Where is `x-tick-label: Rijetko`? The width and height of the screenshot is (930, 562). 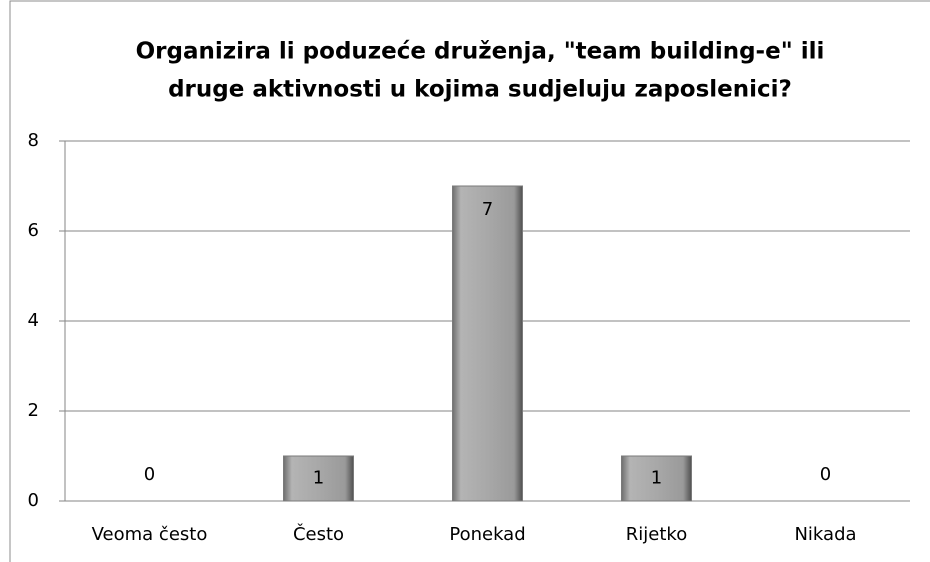 x-tick-label: Rijetko is located at coordinates (656, 534).